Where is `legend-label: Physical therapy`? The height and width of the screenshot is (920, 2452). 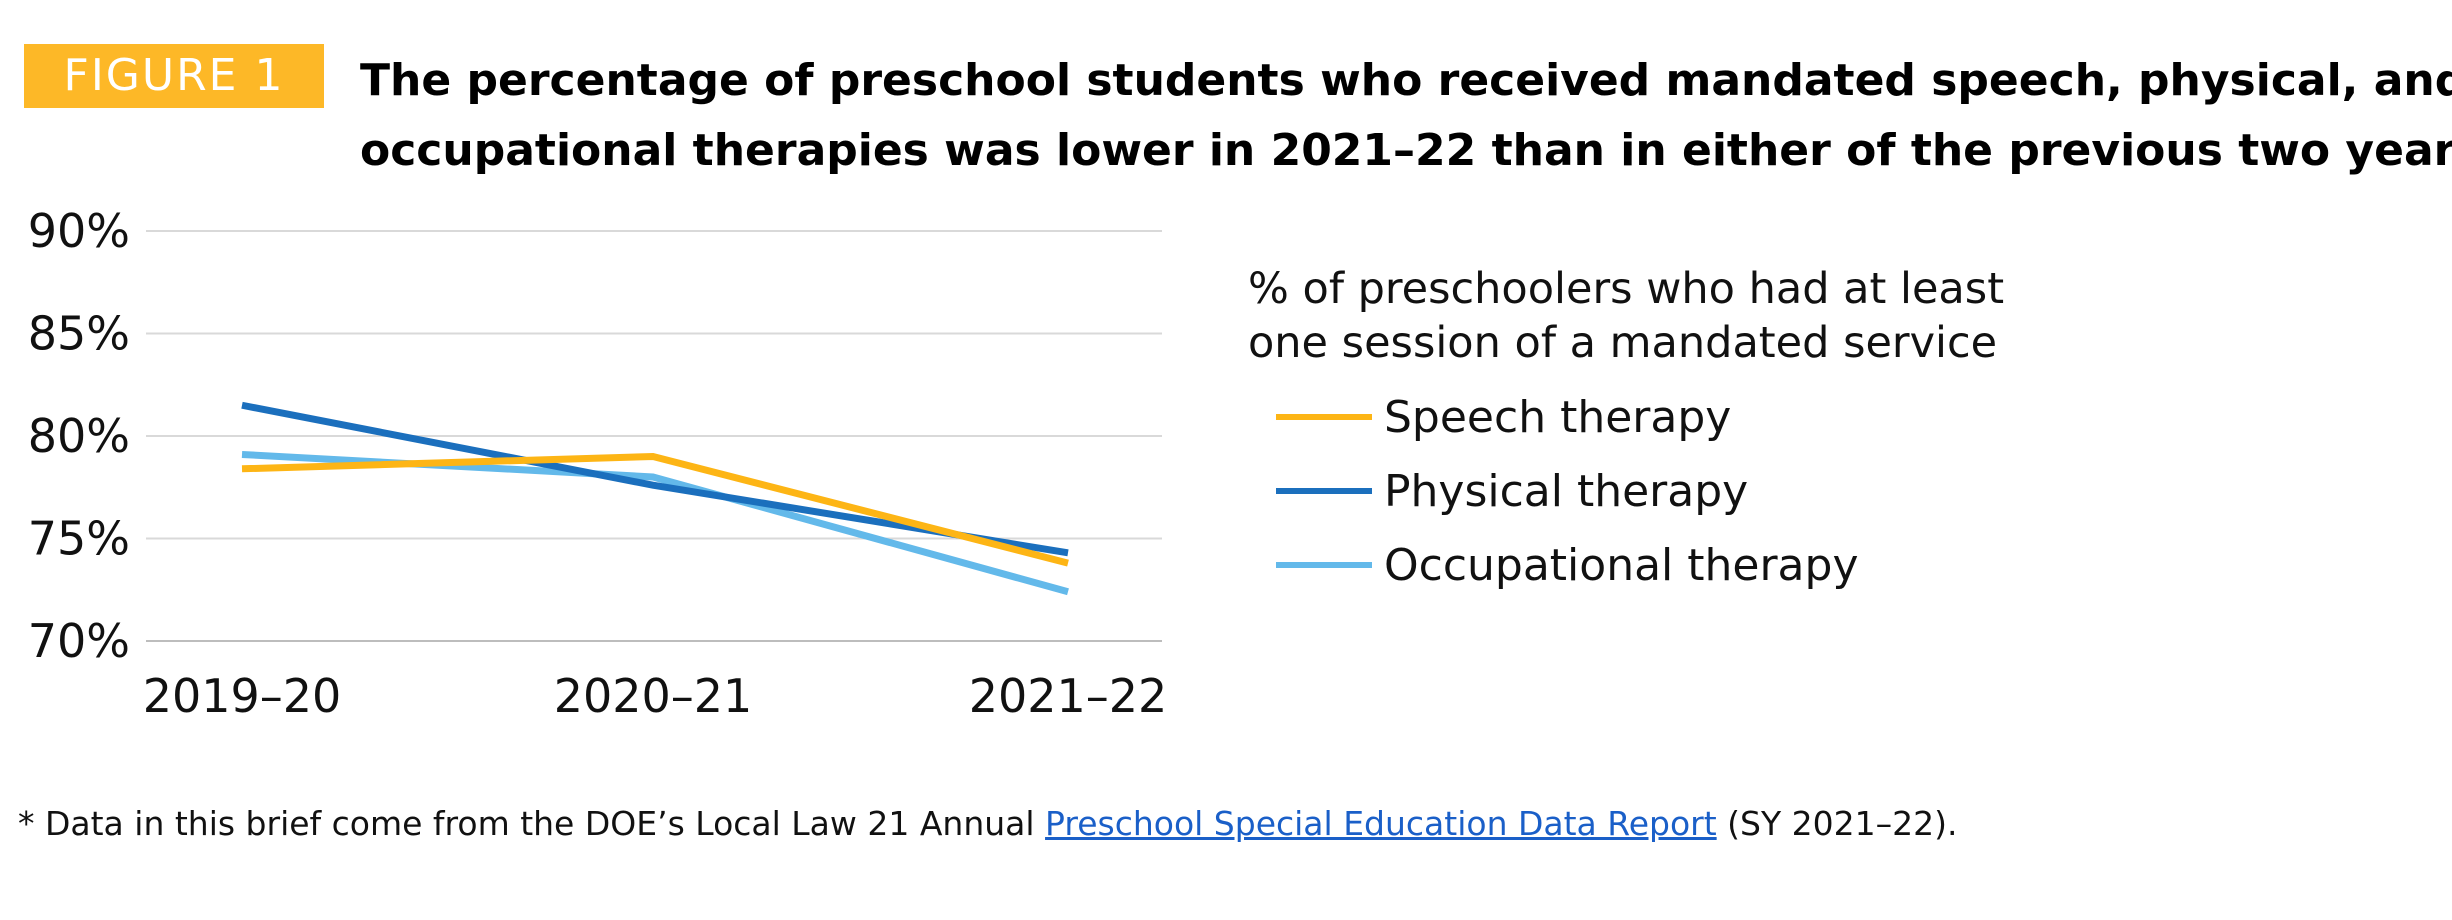
legend-label: Physical therapy is located at coordinates (1566, 491).